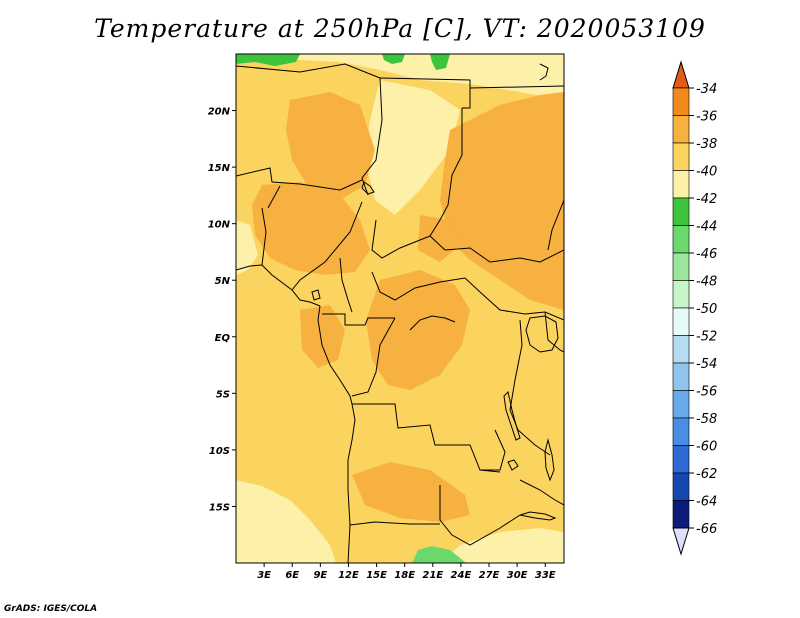 The height and width of the screenshot is (618, 800). I want to click on lat-tick-label: 10N, so click(219, 225).